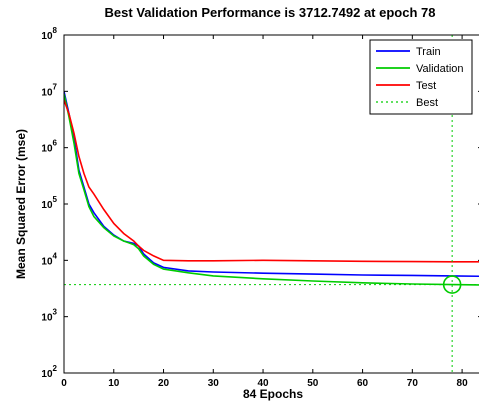  Describe the element at coordinates (413, 383) in the screenshot. I see `x-tick-label: 70` at that location.